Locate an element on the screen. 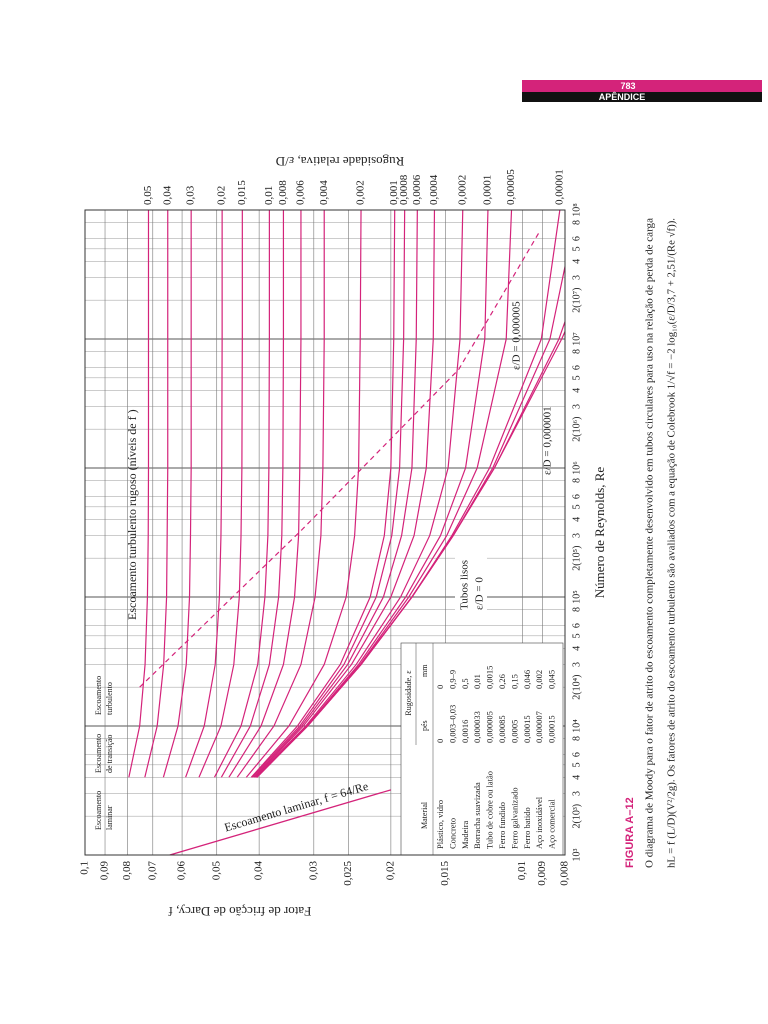 This screenshot has height=1024, width=768. table-cell: Ferro fundido is located at coordinates (502, 825).